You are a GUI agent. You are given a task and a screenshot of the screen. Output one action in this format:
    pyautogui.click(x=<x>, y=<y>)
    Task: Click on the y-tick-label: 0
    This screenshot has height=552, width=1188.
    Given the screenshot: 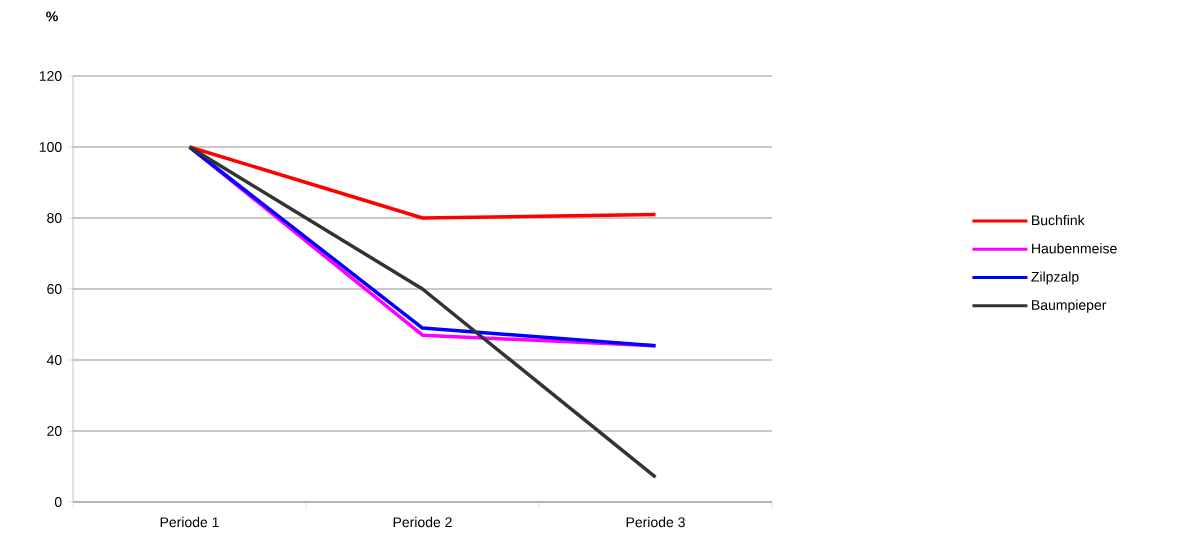 What is the action you would take?
    pyautogui.click(x=58, y=502)
    